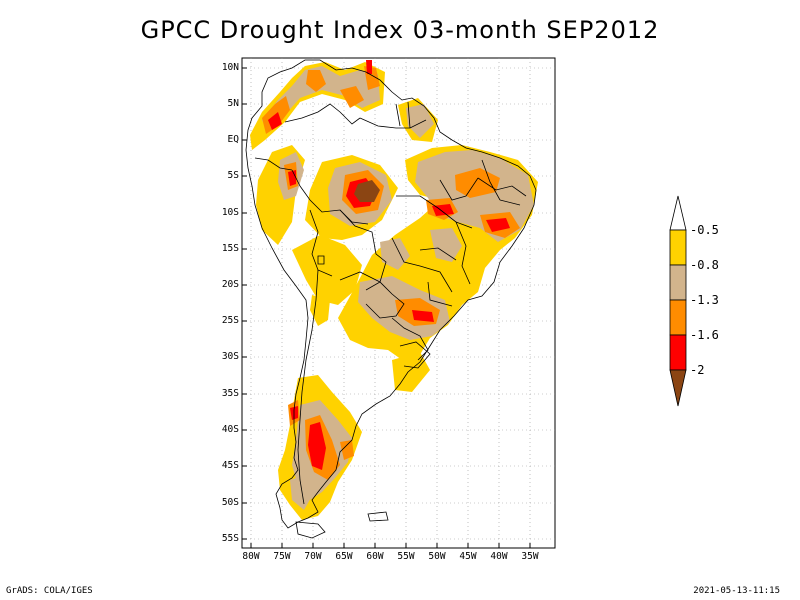  Describe the element at coordinates (230, 212) in the screenshot. I see `lat-label: 10S` at that location.